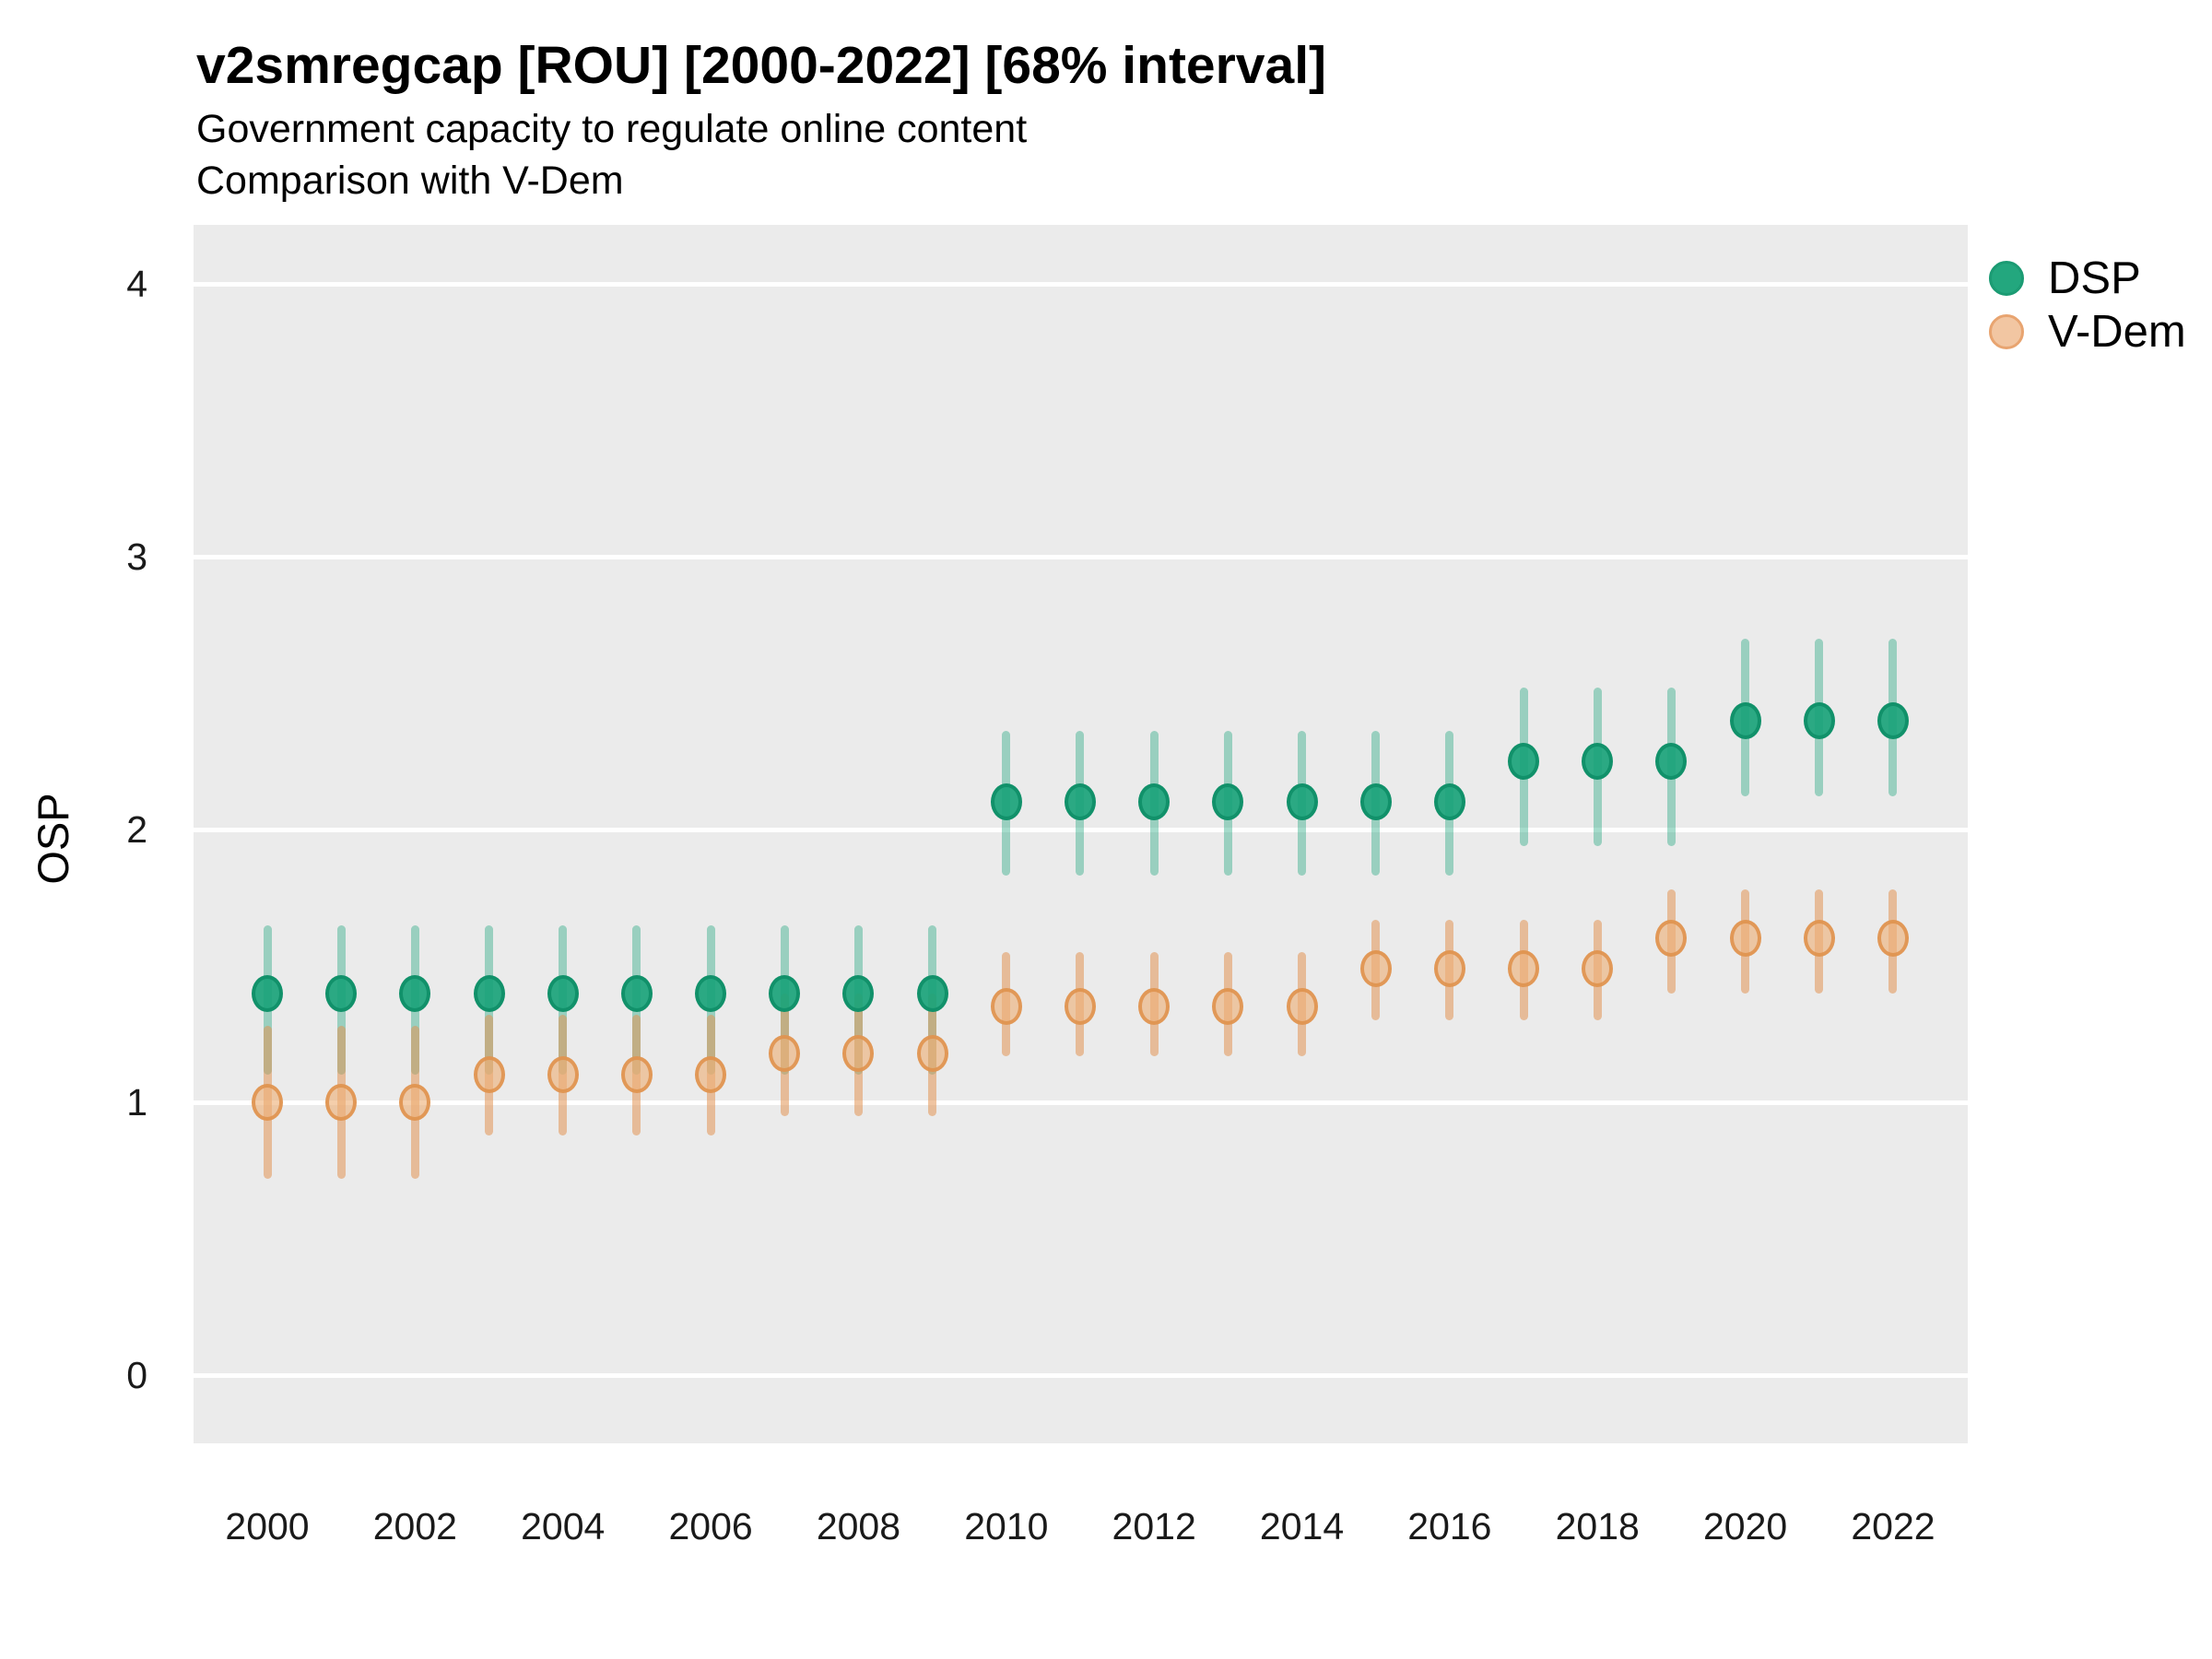 The width and height of the screenshot is (2212, 1659). I want to click on y-tick-label: 1, so click(136, 1102).